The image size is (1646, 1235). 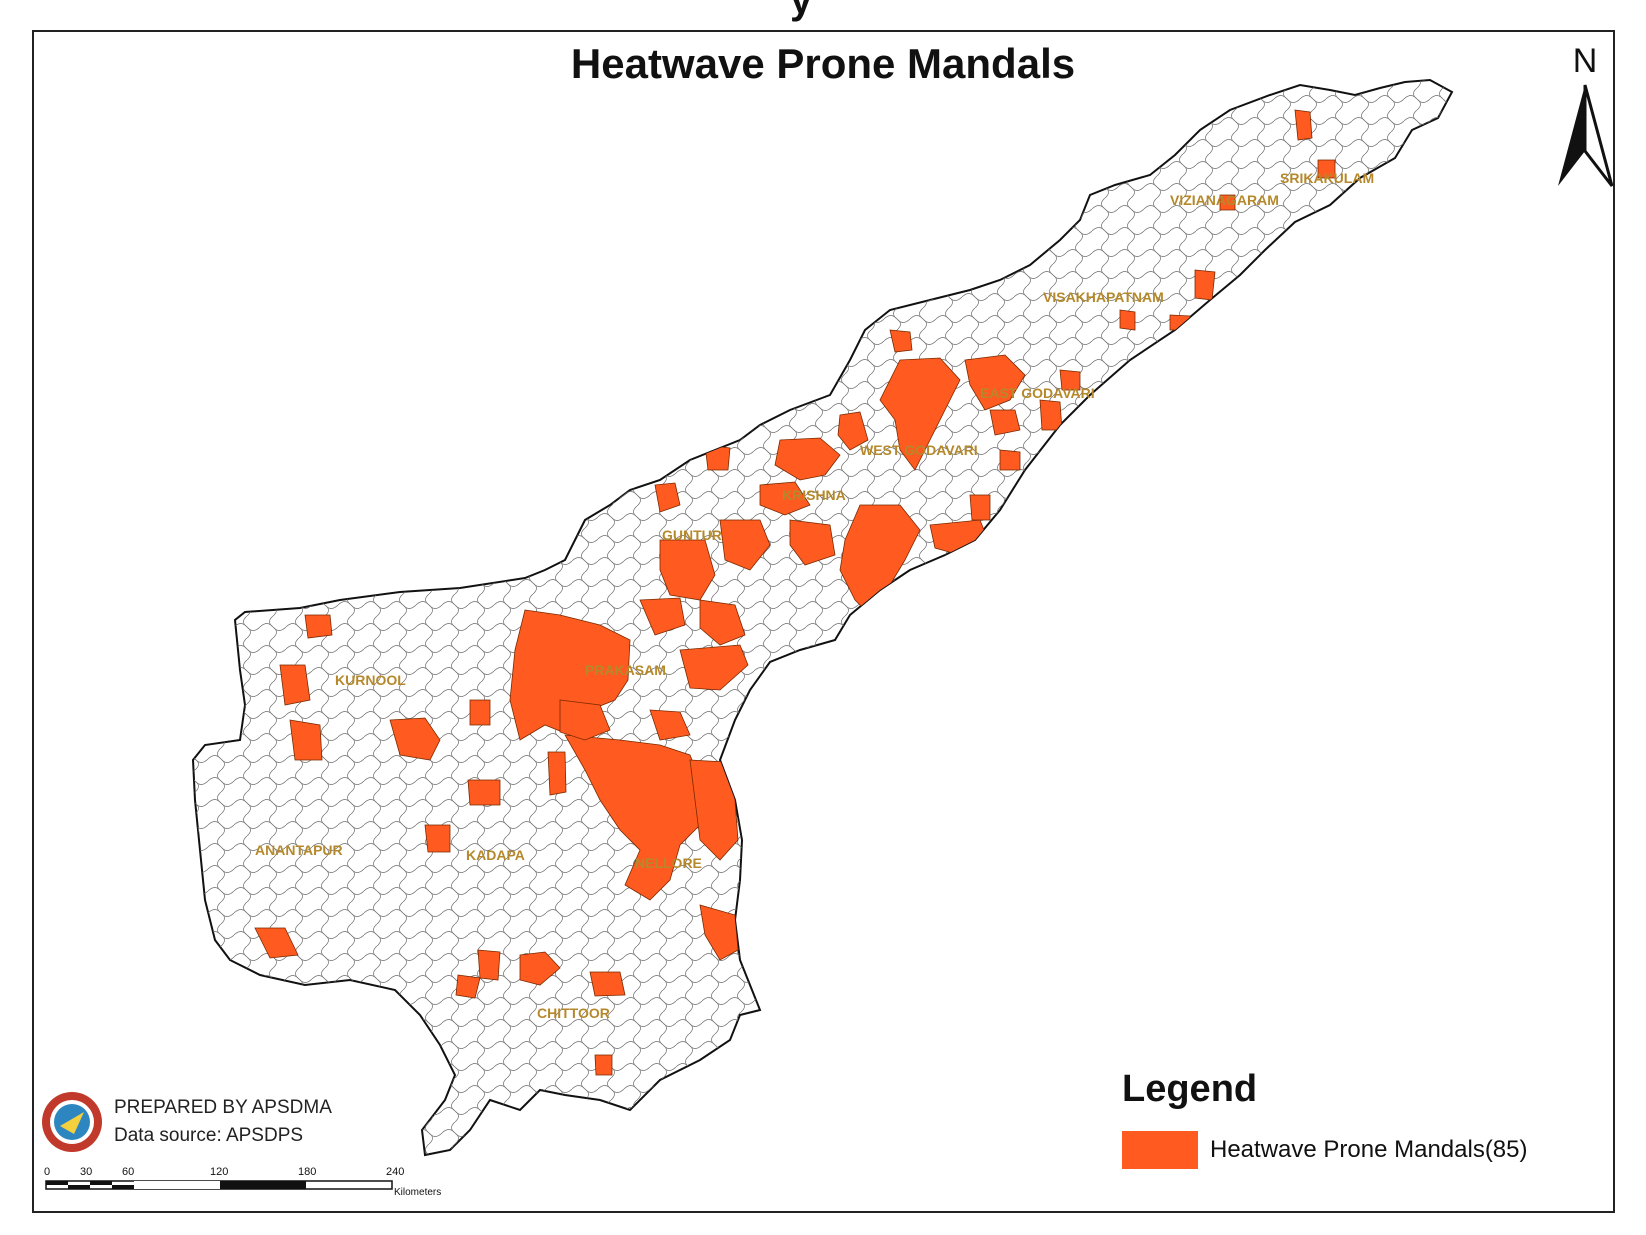 I want to click on district-label: SRIKAKULAM, so click(x=1327, y=178).